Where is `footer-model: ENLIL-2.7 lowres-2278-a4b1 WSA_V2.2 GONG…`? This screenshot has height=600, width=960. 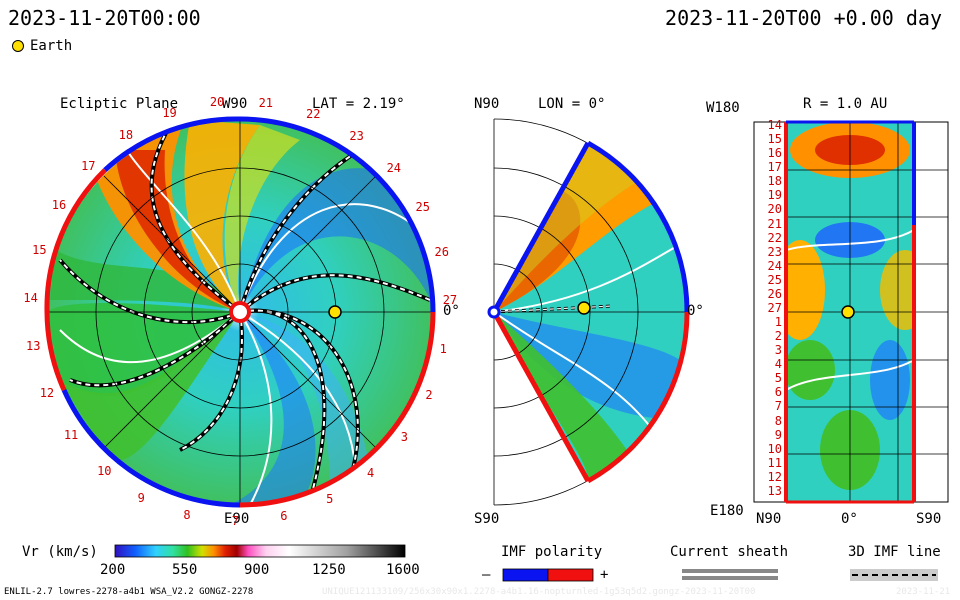
footer-model: ENLIL-2.7 lowres-2278-a4b1 WSA_V2.2 GONG… is located at coordinates (129, 592).